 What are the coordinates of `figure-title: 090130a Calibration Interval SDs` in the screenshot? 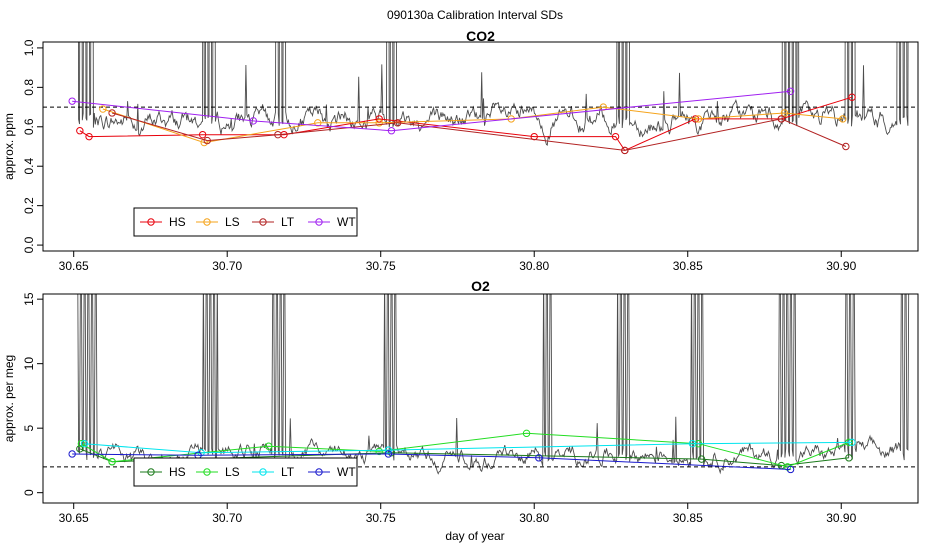 It's located at (475, 15).